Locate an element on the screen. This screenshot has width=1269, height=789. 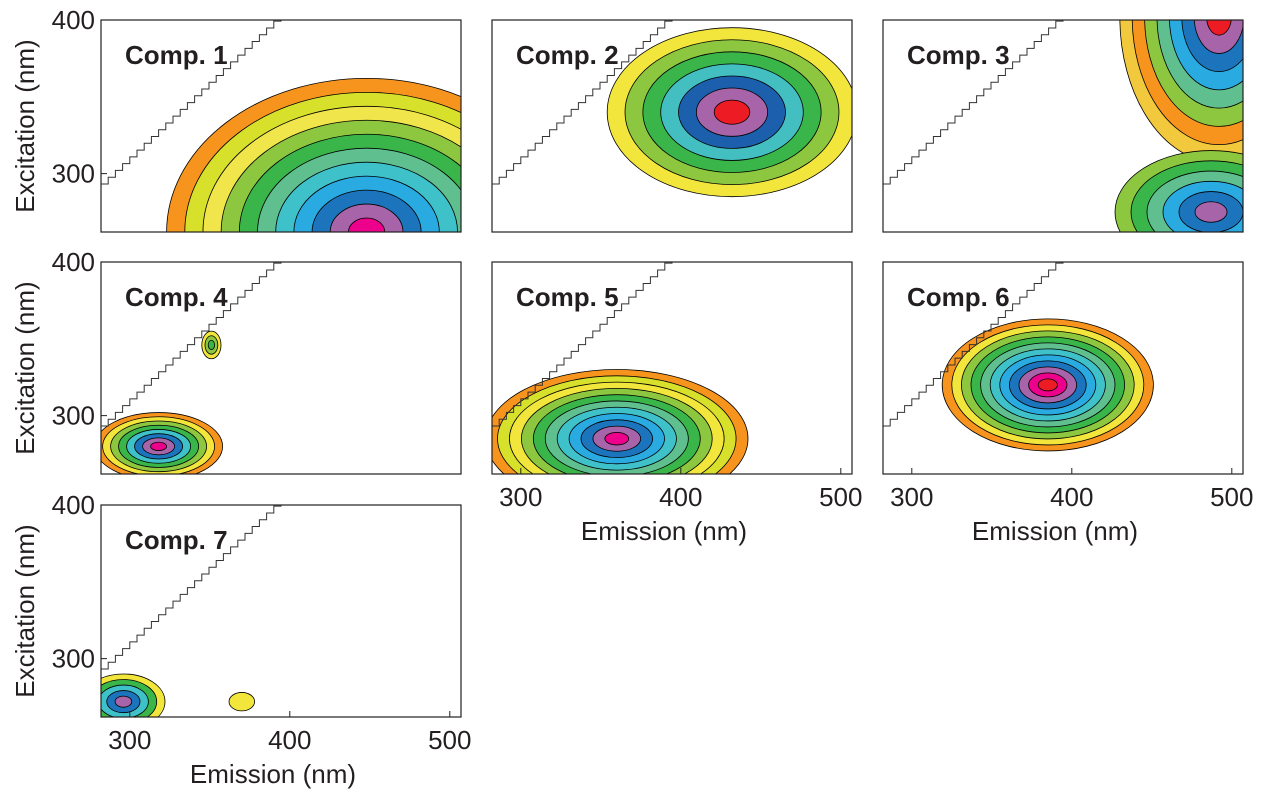
panel-title: Comp. 1 is located at coordinates (176, 55).